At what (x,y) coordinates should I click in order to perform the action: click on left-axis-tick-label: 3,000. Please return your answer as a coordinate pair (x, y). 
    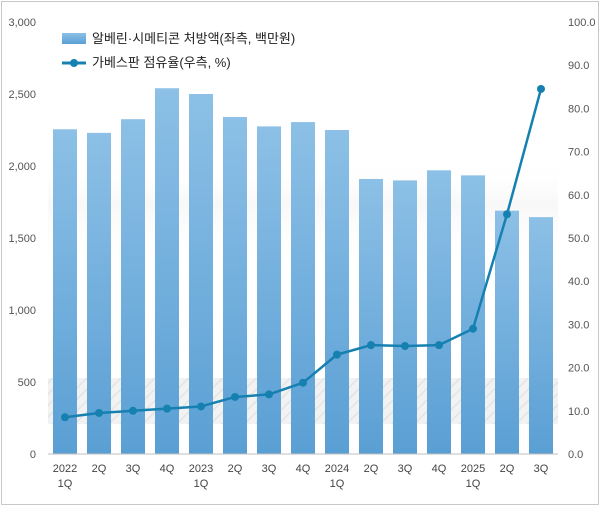
    Looking at the image, I should click on (22, 23).